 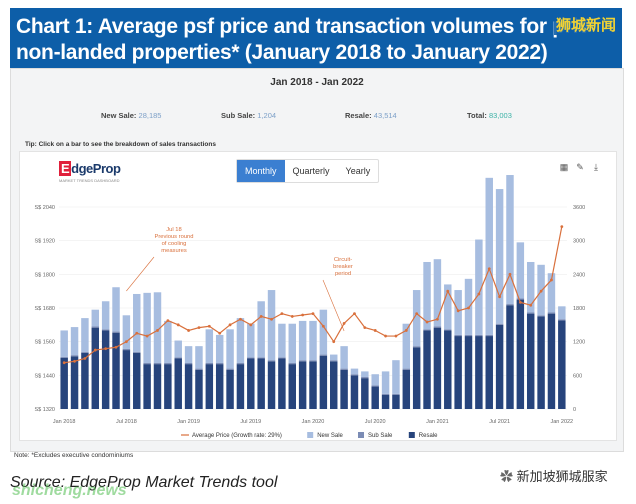 What do you see at coordinates (579, 242) in the screenshot?
I see `right-axis-tick-label: 3000` at bounding box center [579, 242].